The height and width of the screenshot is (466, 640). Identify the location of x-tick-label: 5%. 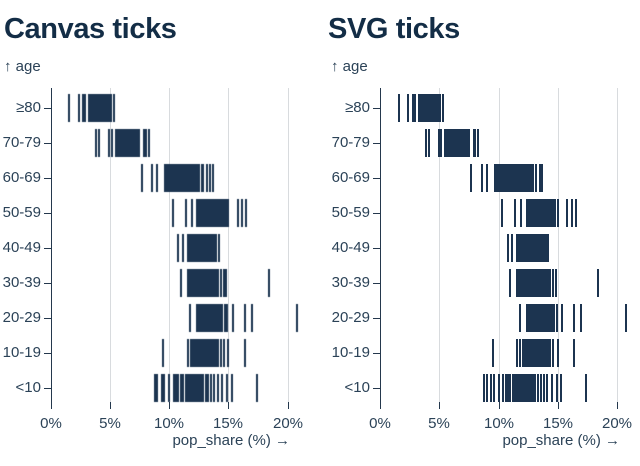
(439, 423).